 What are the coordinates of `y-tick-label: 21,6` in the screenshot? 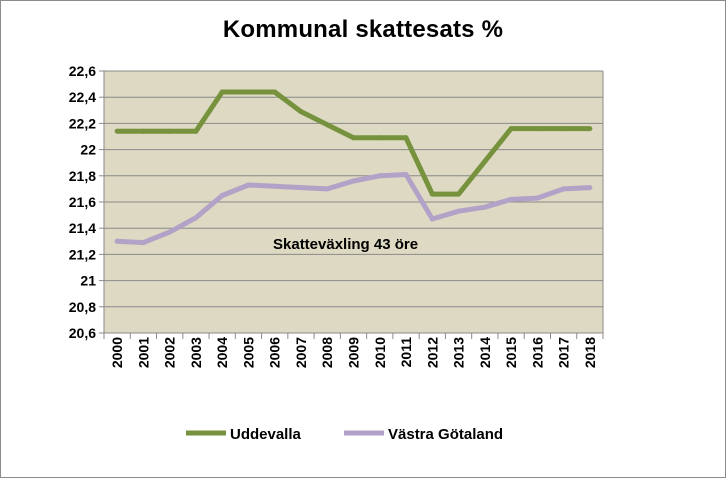 It's located at (82, 202).